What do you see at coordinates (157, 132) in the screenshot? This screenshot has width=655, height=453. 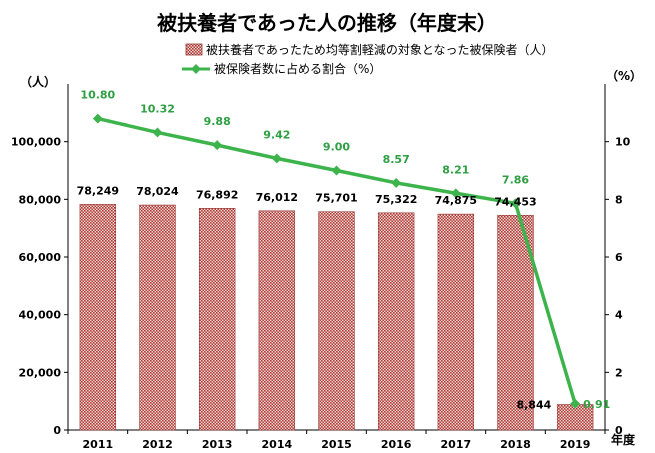 I see `line-point-2012` at bounding box center [157, 132].